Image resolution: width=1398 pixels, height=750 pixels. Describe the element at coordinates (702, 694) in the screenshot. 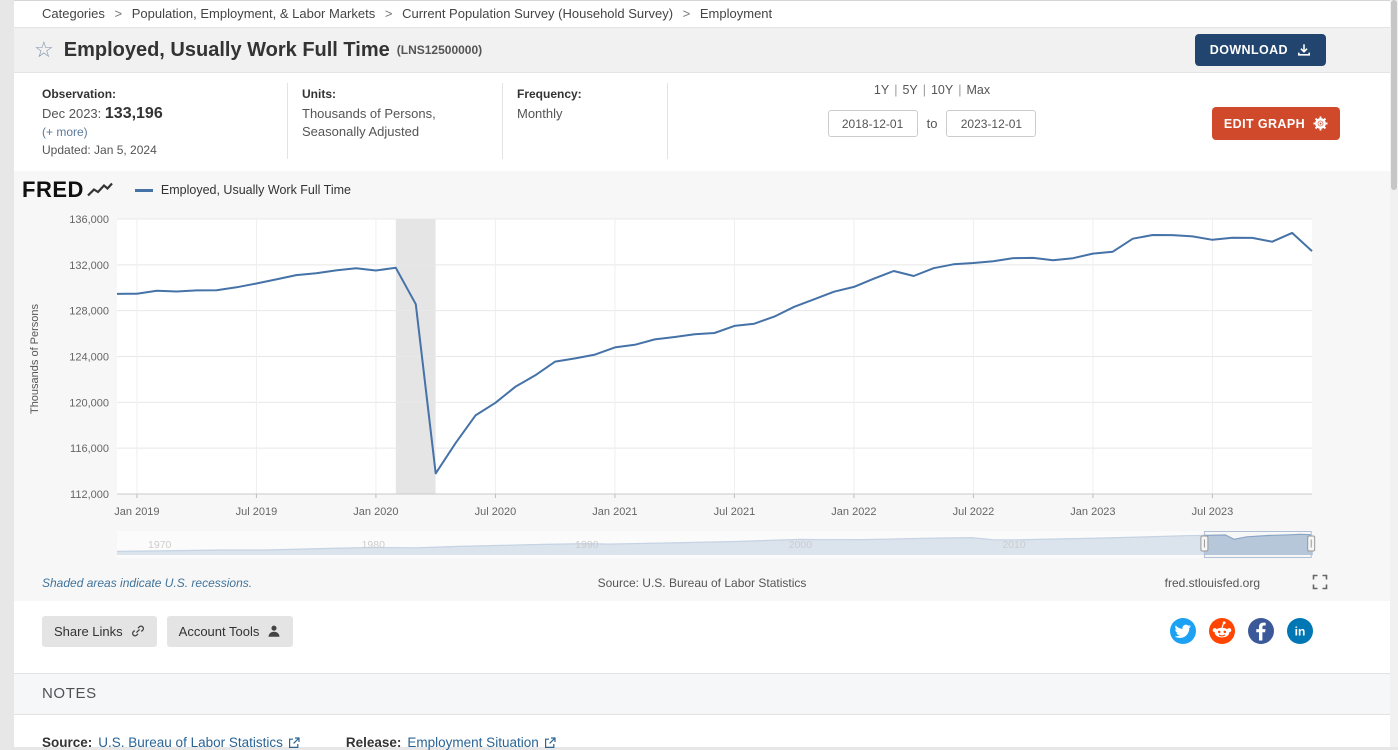

I see `notes-header: NOTES` at that location.